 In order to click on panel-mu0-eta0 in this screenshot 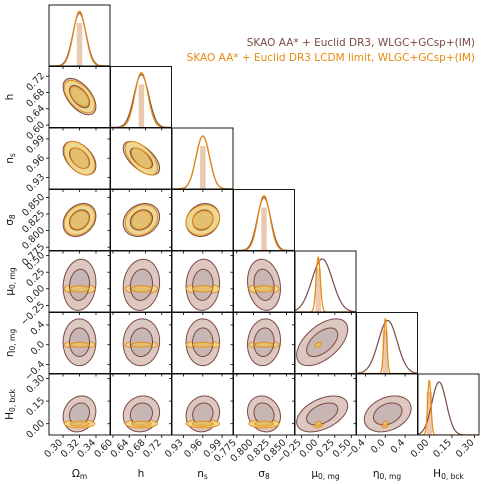, I will do `click(322, 342)`.